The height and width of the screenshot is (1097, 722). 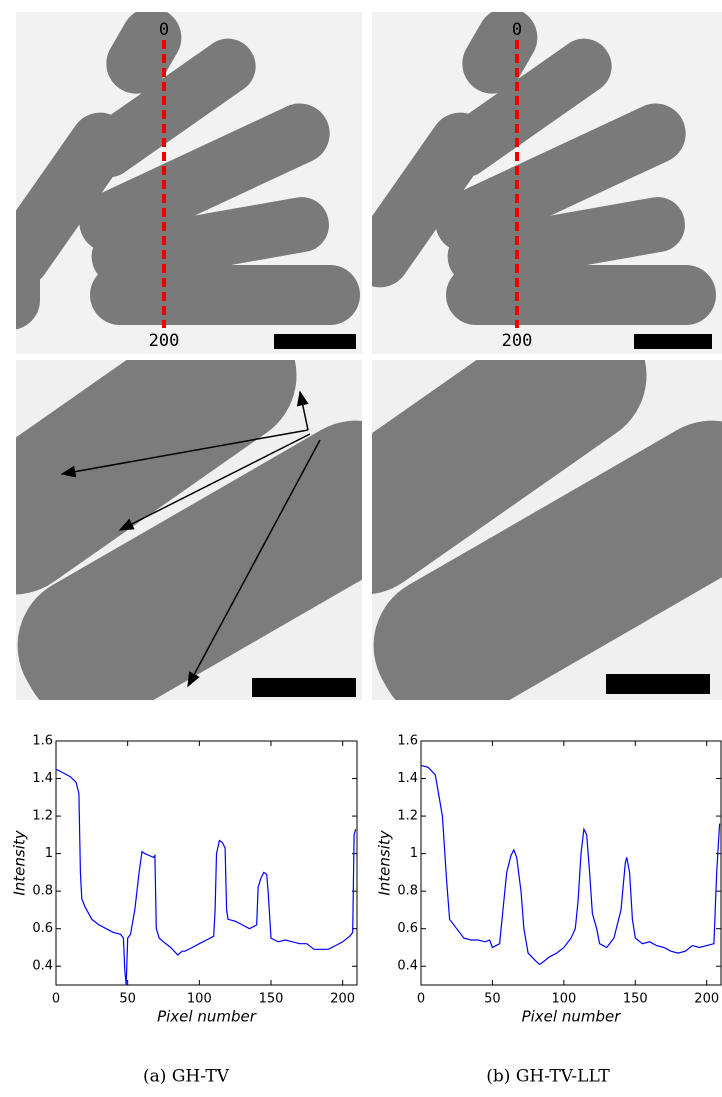 What do you see at coordinates (186, 1077) in the screenshot?
I see `caption: (a) GH-TV` at bounding box center [186, 1077].